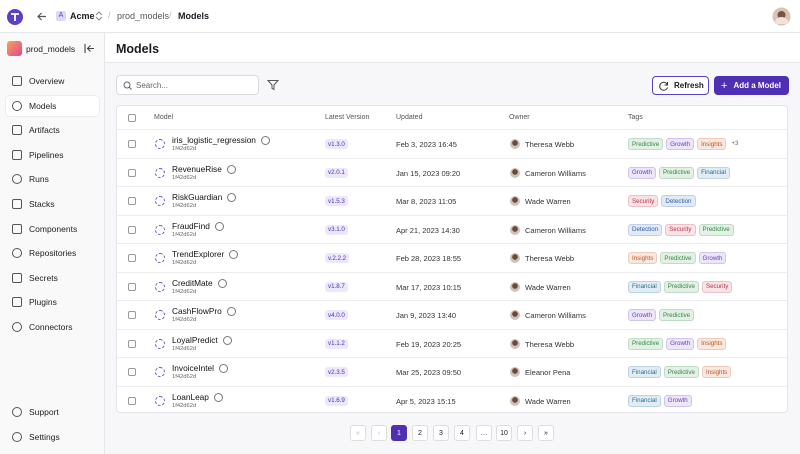  Describe the element at coordinates (190, 396) in the screenshot. I see `model-name: LoanLeap` at that location.